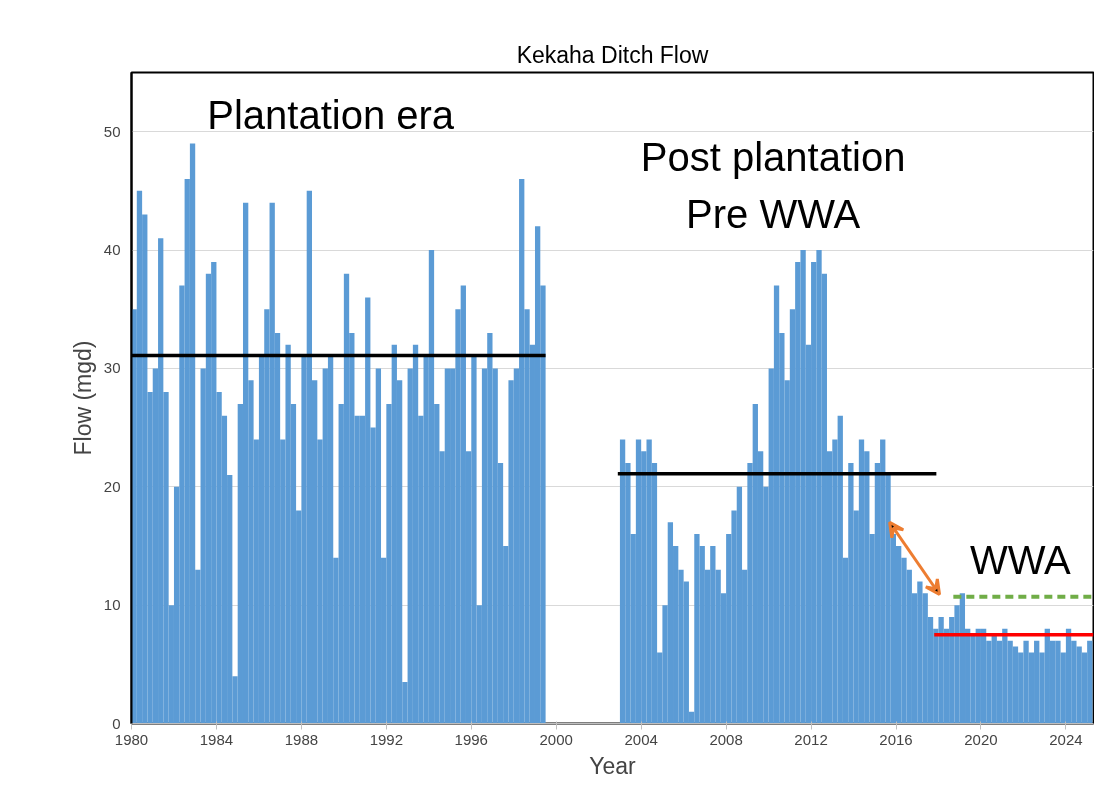 This screenshot has height=803, width=1094. What do you see at coordinates (131, 739) in the screenshot?
I see `x-tick-label: 1980` at bounding box center [131, 739].